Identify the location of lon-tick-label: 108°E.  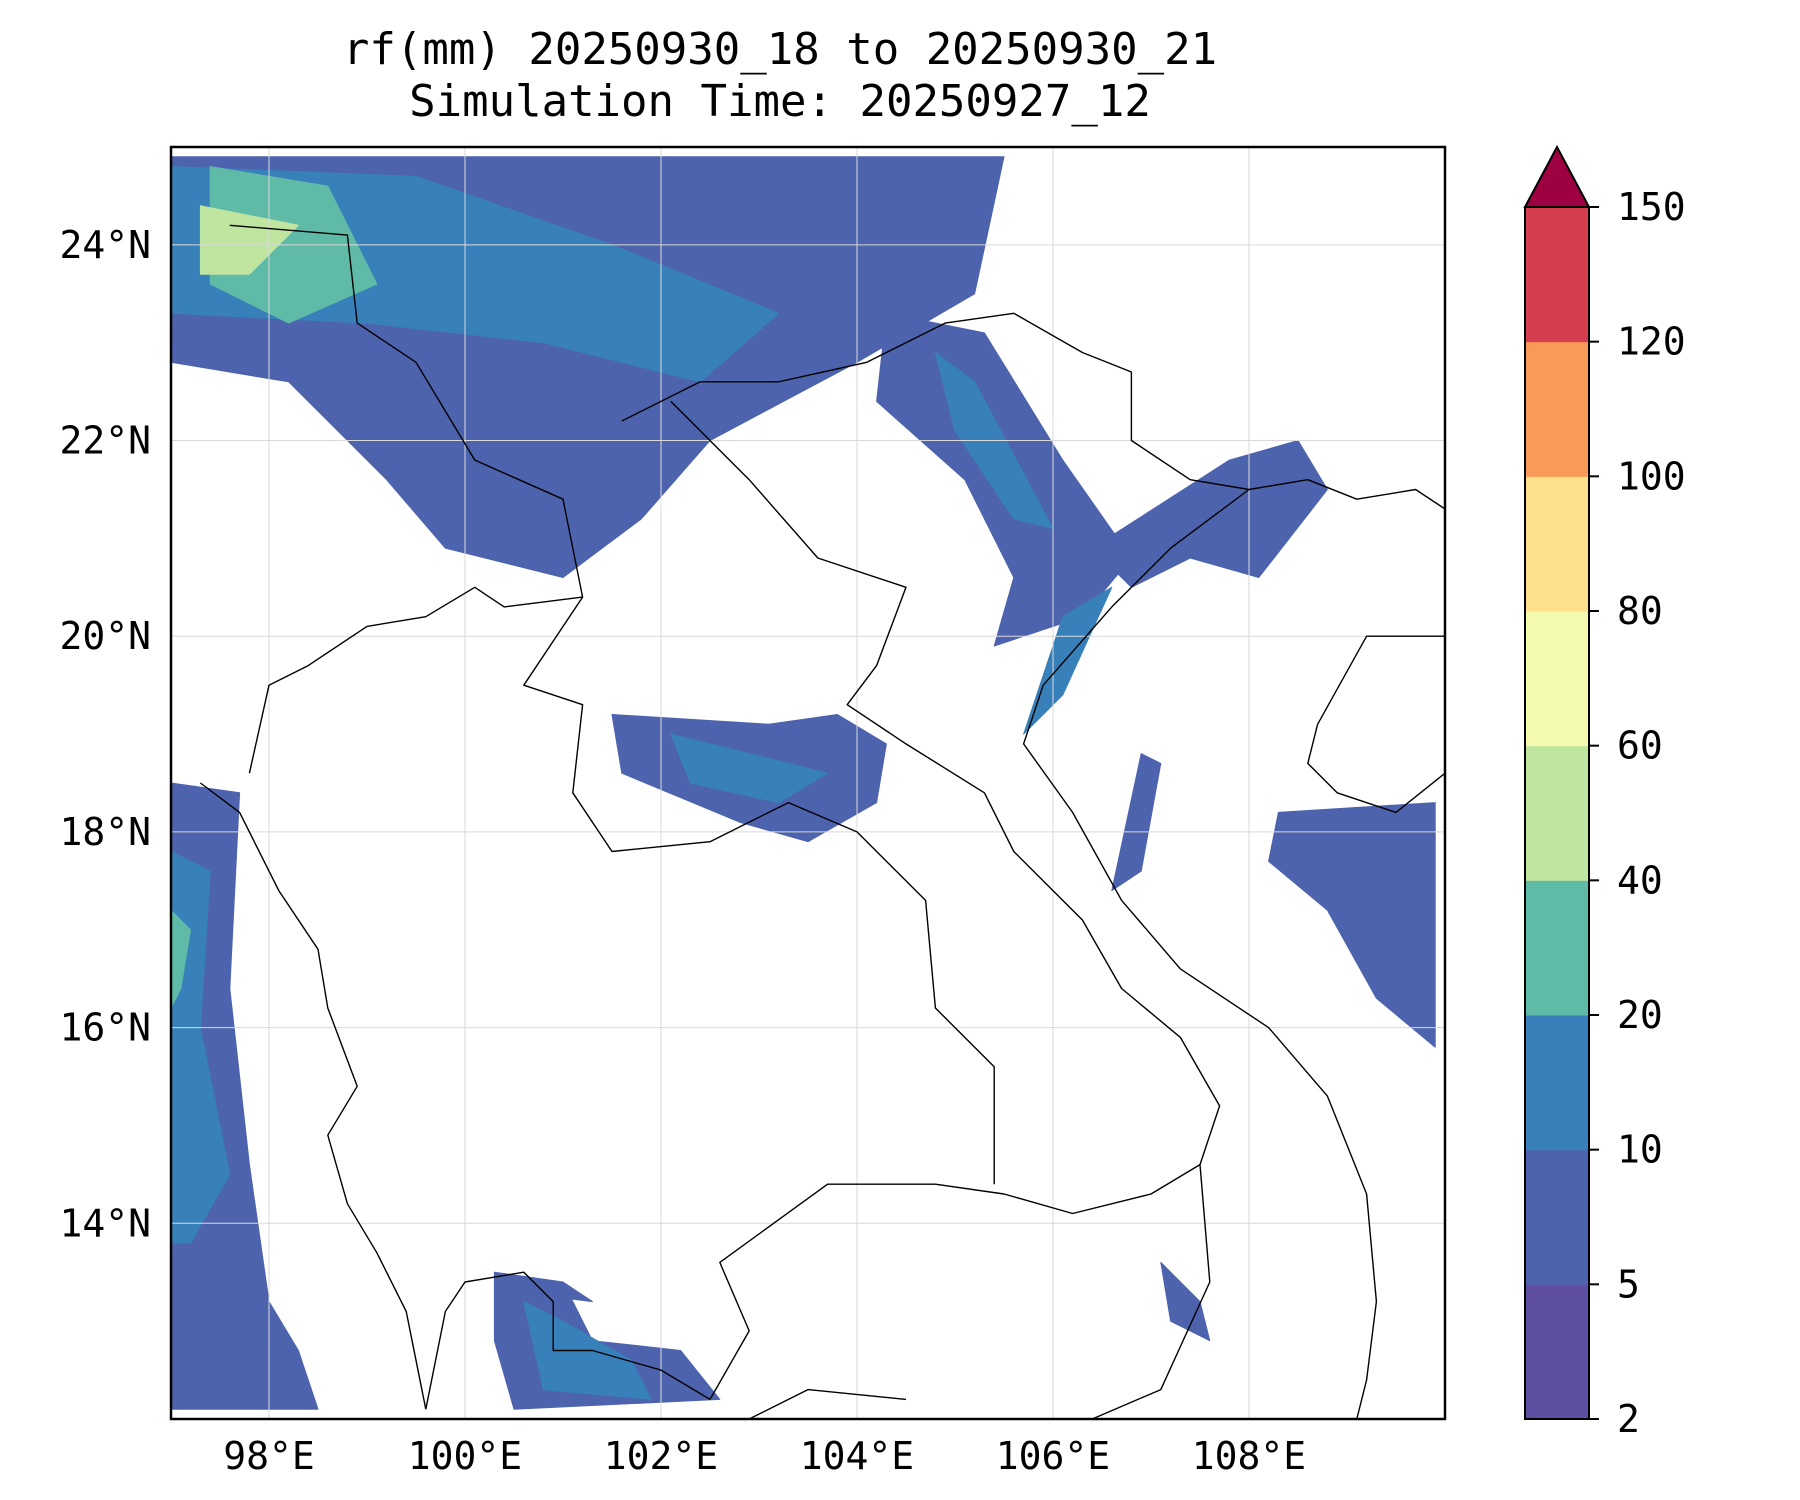
(1249, 1456).